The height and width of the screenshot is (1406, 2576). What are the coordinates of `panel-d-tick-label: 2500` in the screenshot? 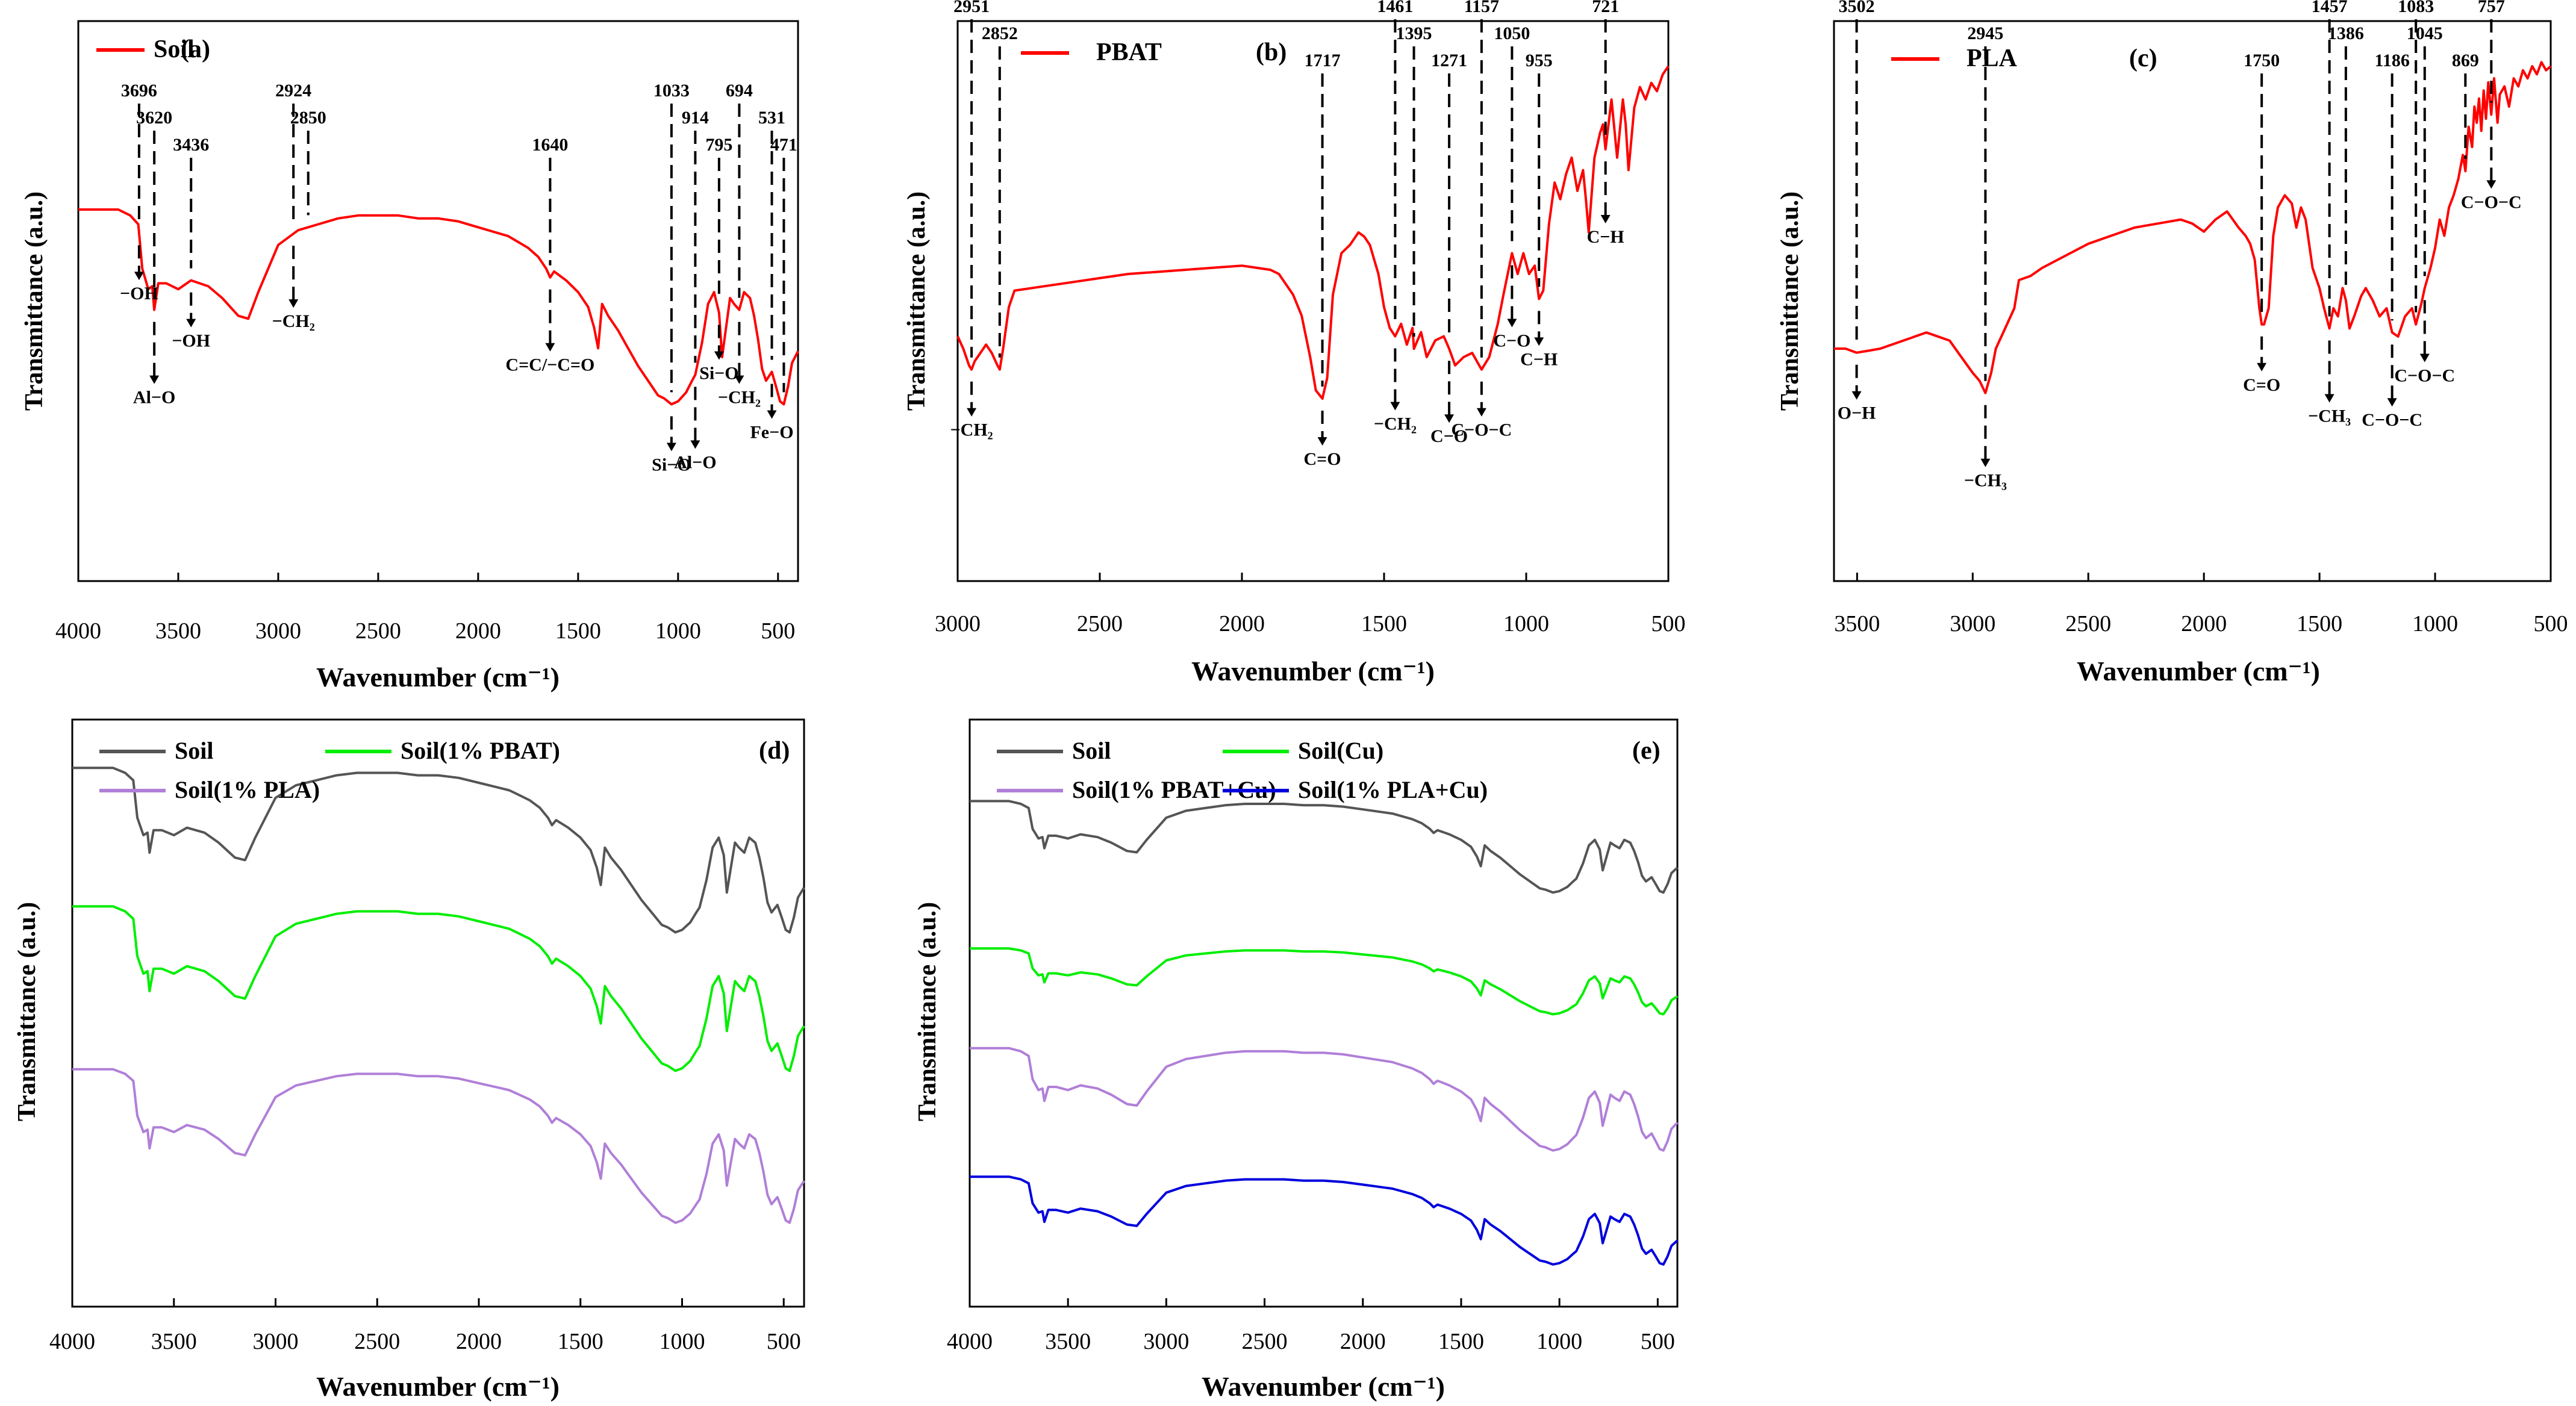 It's located at (377, 1341).